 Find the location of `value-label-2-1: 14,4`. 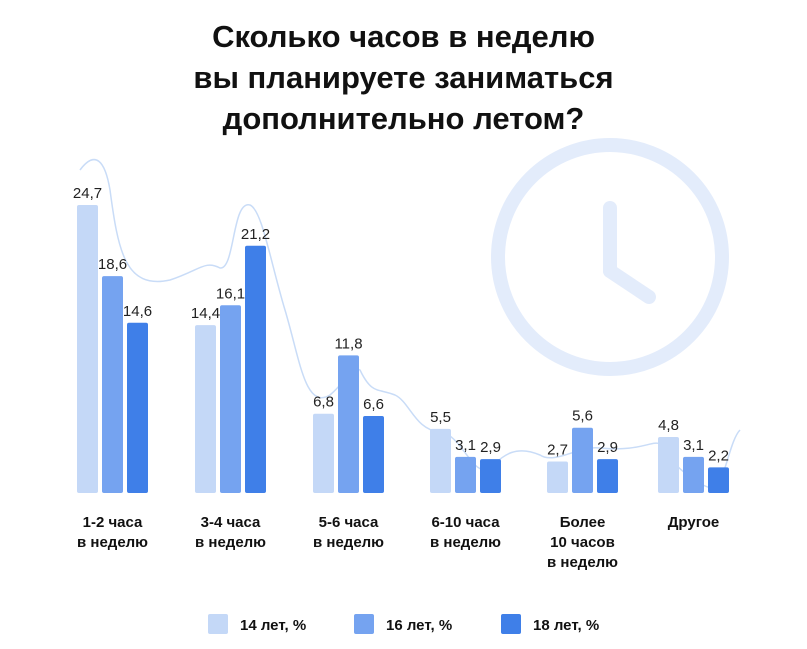

value-label-2-1: 14,4 is located at coordinates (205, 313).